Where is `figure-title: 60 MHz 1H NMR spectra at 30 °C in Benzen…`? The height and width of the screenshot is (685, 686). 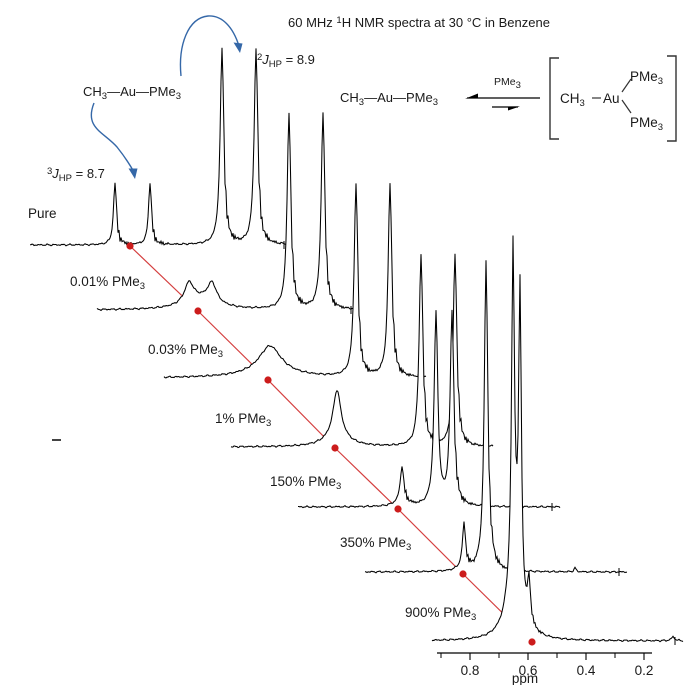
figure-title: 60 MHz 1H NMR spectra at 30 °C in Benzen… is located at coordinates (419, 22).